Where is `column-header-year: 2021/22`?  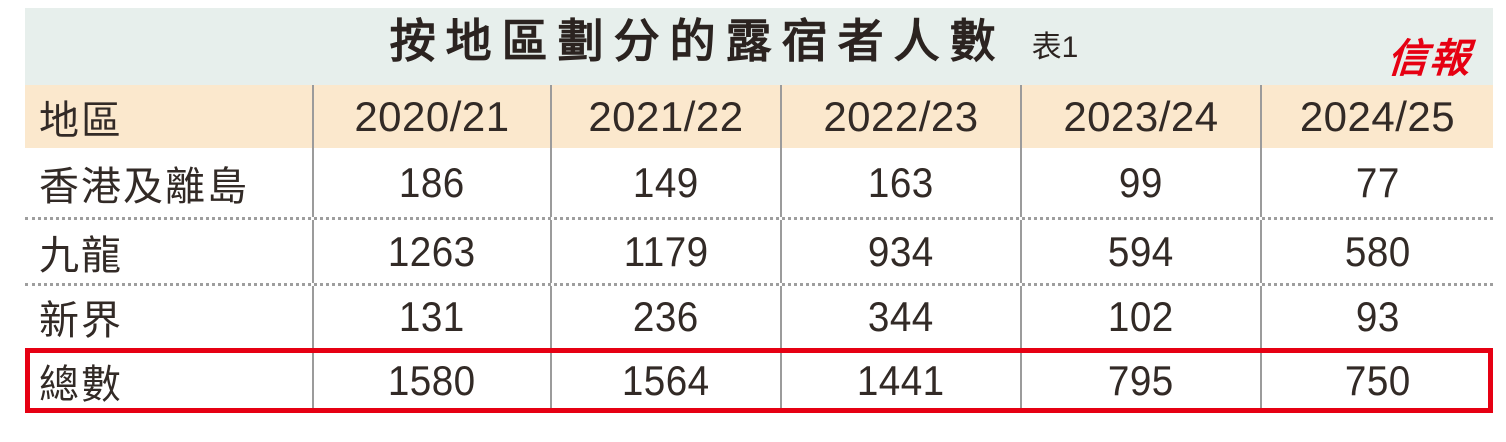 column-header-year: 2021/22 is located at coordinates (667, 116).